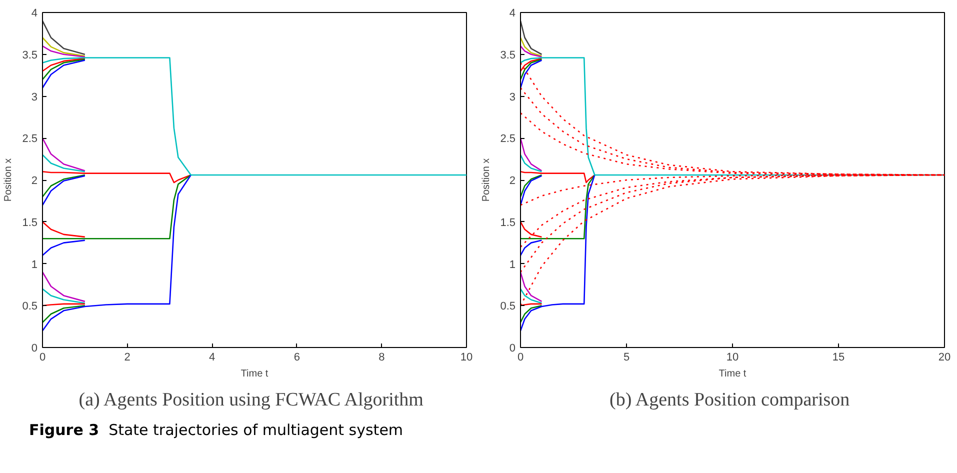  Describe the element at coordinates (838, 358) in the screenshot. I see `x-tick-label: 15` at that location.